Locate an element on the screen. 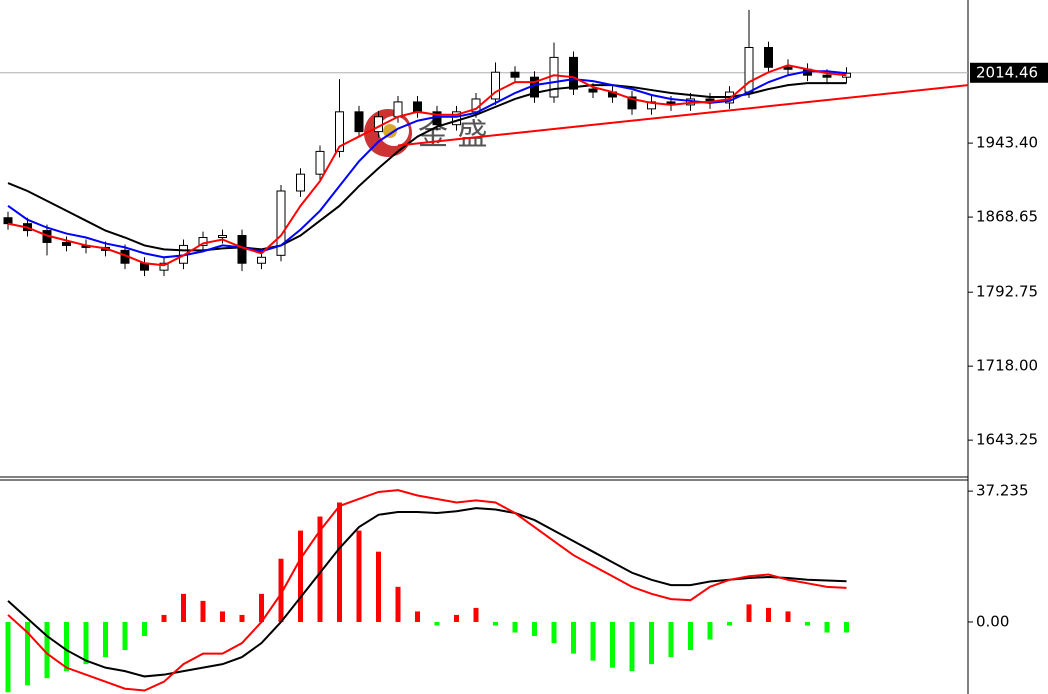 The image size is (1048, 694). current-price-label: 2014.46 is located at coordinates (1007, 72).